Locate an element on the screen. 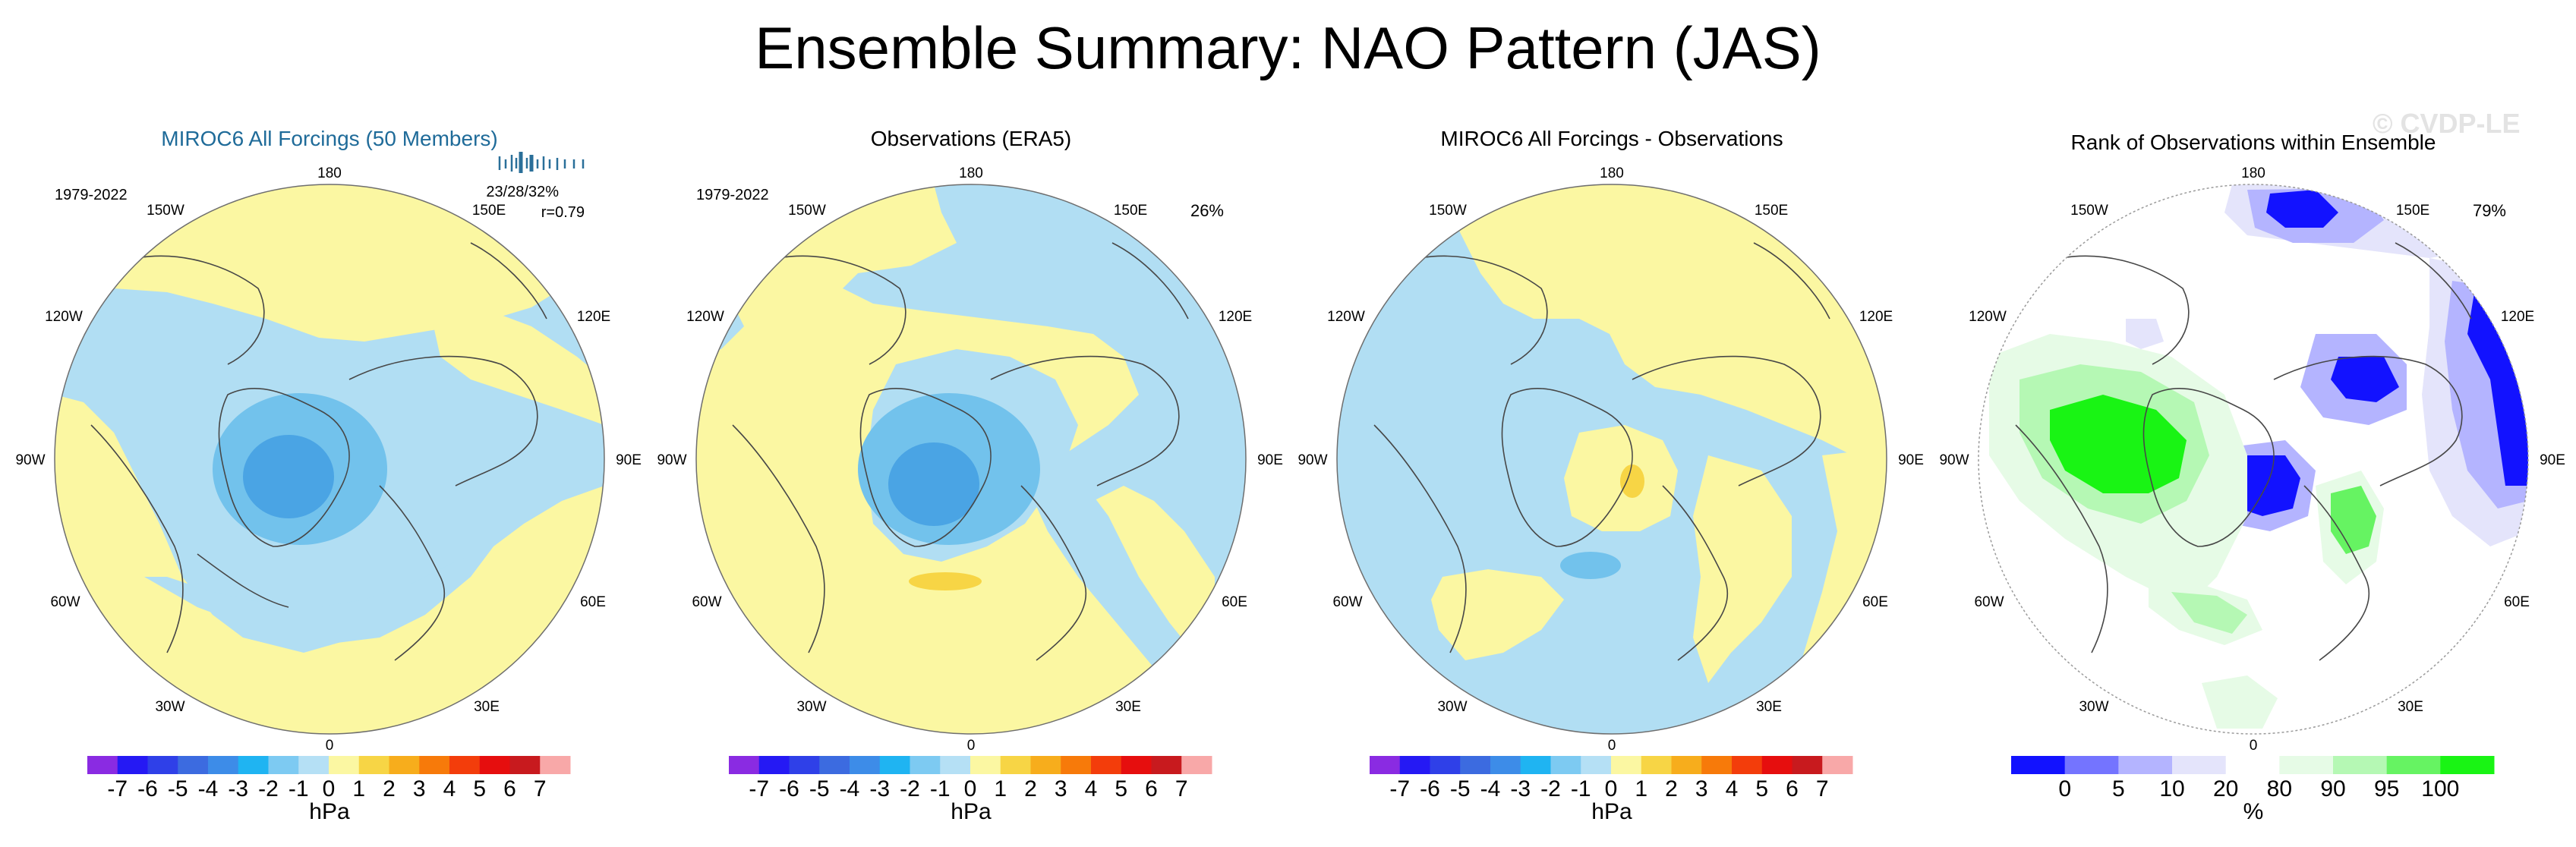 This screenshot has width=2576, height=847. colorbar-tick-label: -3 is located at coordinates (1520, 788).